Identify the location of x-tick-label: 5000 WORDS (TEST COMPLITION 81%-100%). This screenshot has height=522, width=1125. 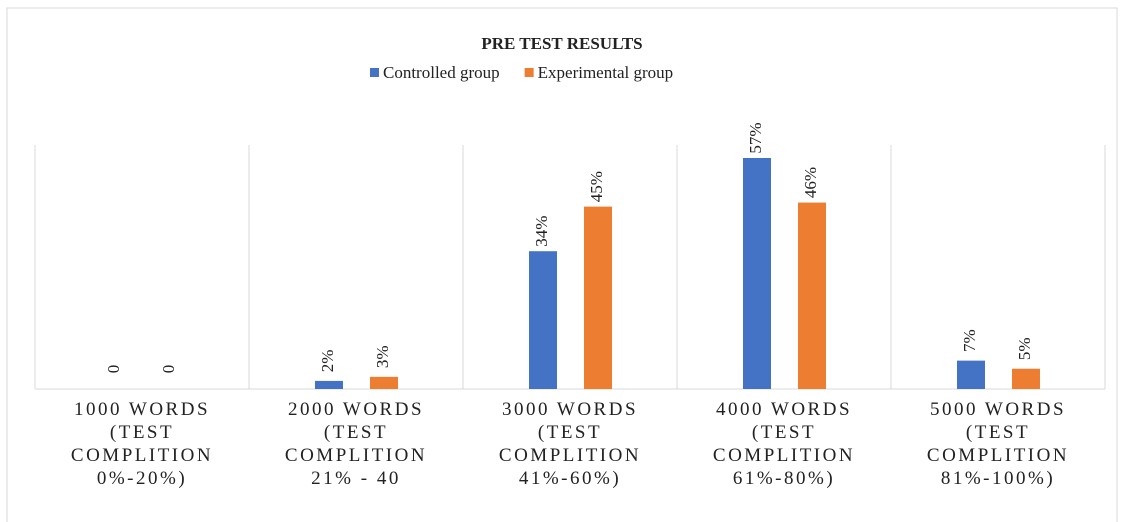
(998, 444).